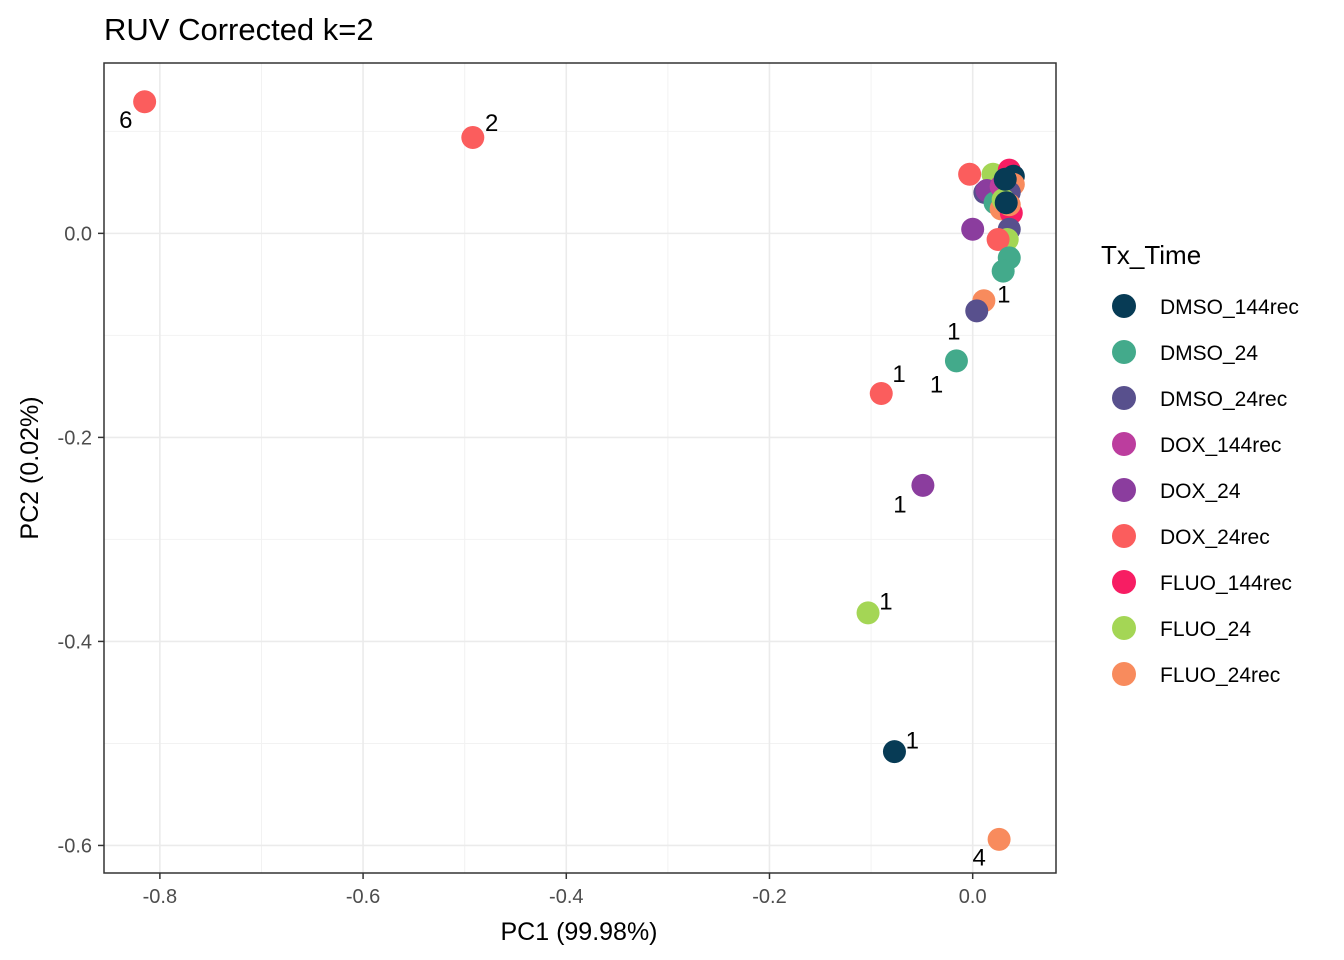  I want to click on legend-label: DOX_144rec, so click(1220, 445).